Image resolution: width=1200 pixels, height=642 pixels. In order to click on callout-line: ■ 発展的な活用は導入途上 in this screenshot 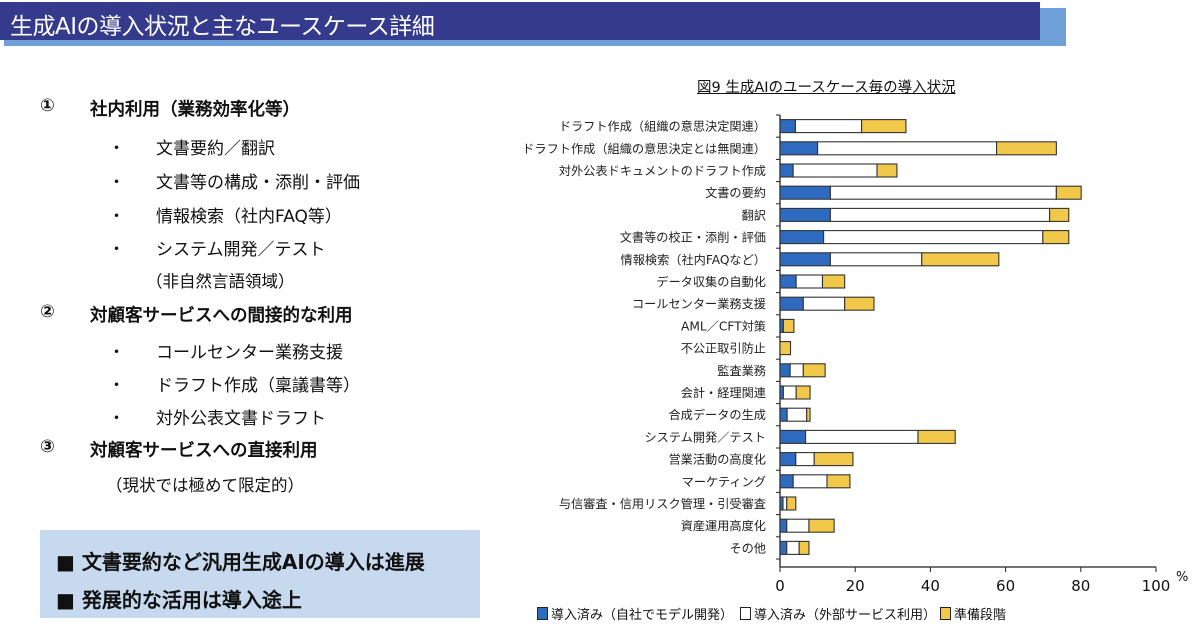, I will do `click(179, 600)`.